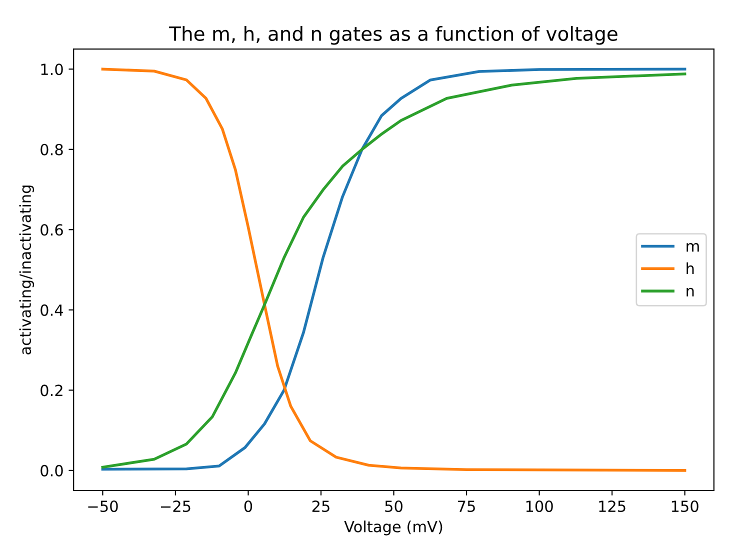  Describe the element at coordinates (103, 506) in the screenshot. I see `x-tick-label: −50` at that location.